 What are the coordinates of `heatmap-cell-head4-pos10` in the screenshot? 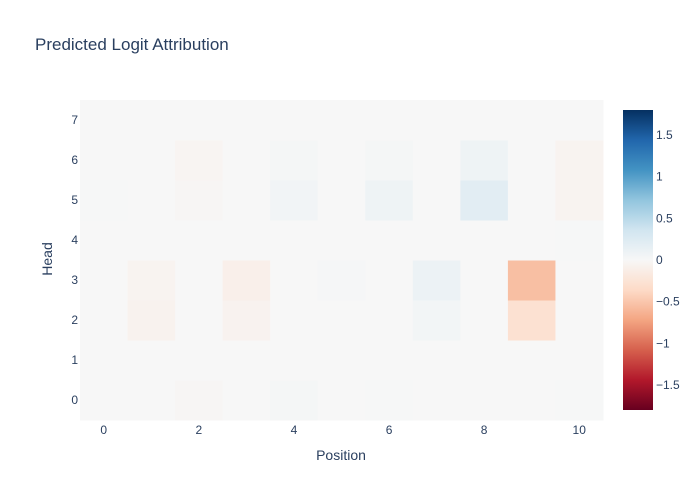 It's located at (579, 240).